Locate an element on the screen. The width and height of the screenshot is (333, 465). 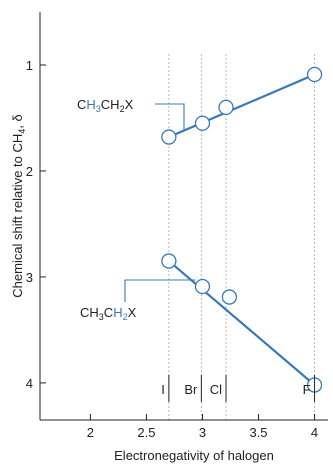
y-axis-title-sub: 4 is located at coordinates (22, 131).